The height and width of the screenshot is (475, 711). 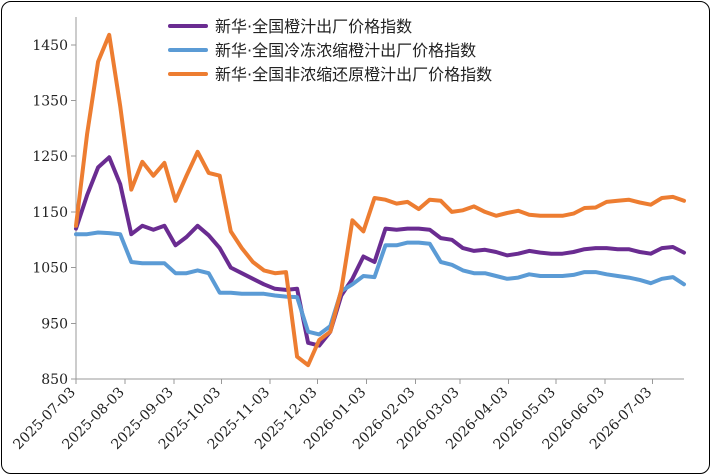 What do you see at coordinates (50, 269) in the screenshot?
I see `y-tick-label: 1050` at bounding box center [50, 269].